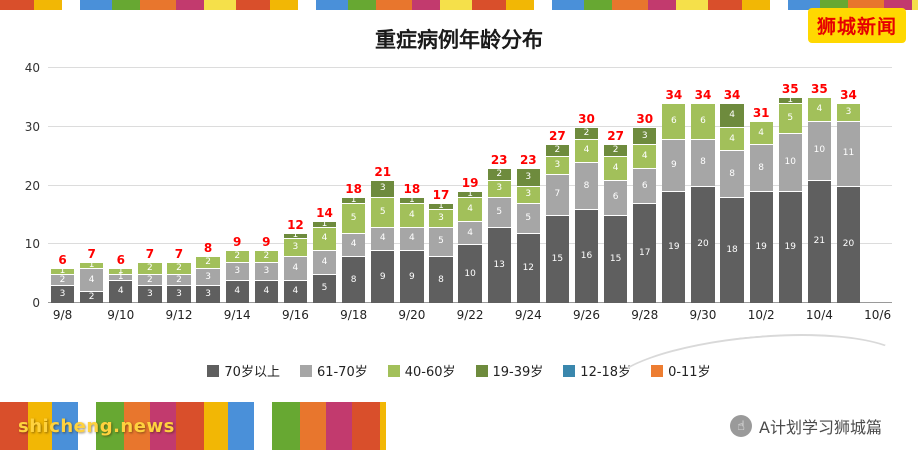  What do you see at coordinates (499, 264) in the screenshot?
I see `segment-value-label: 13` at bounding box center [499, 264].